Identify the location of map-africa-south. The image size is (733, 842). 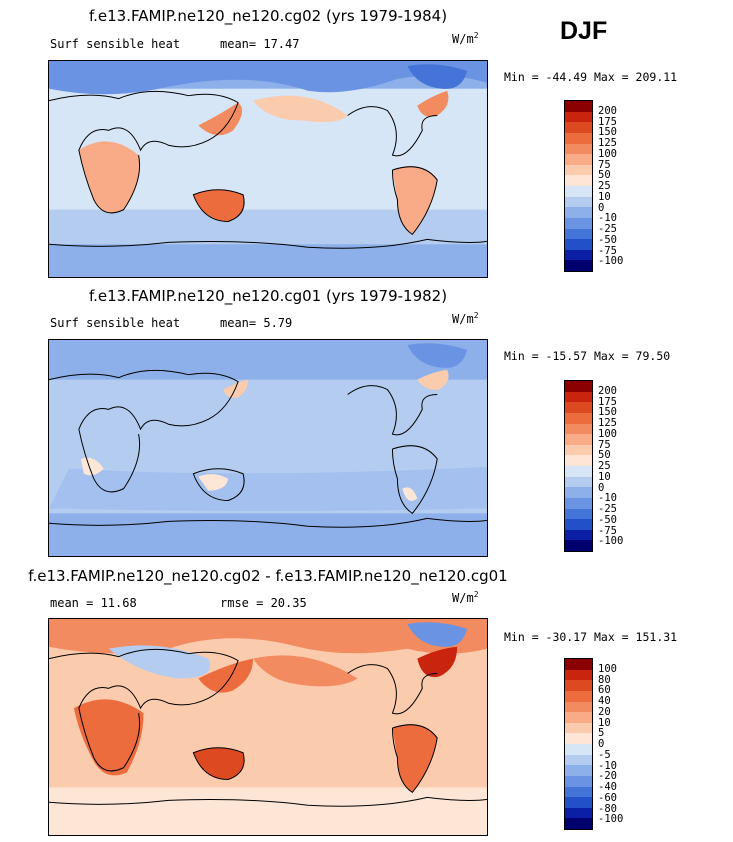
(92, 466).